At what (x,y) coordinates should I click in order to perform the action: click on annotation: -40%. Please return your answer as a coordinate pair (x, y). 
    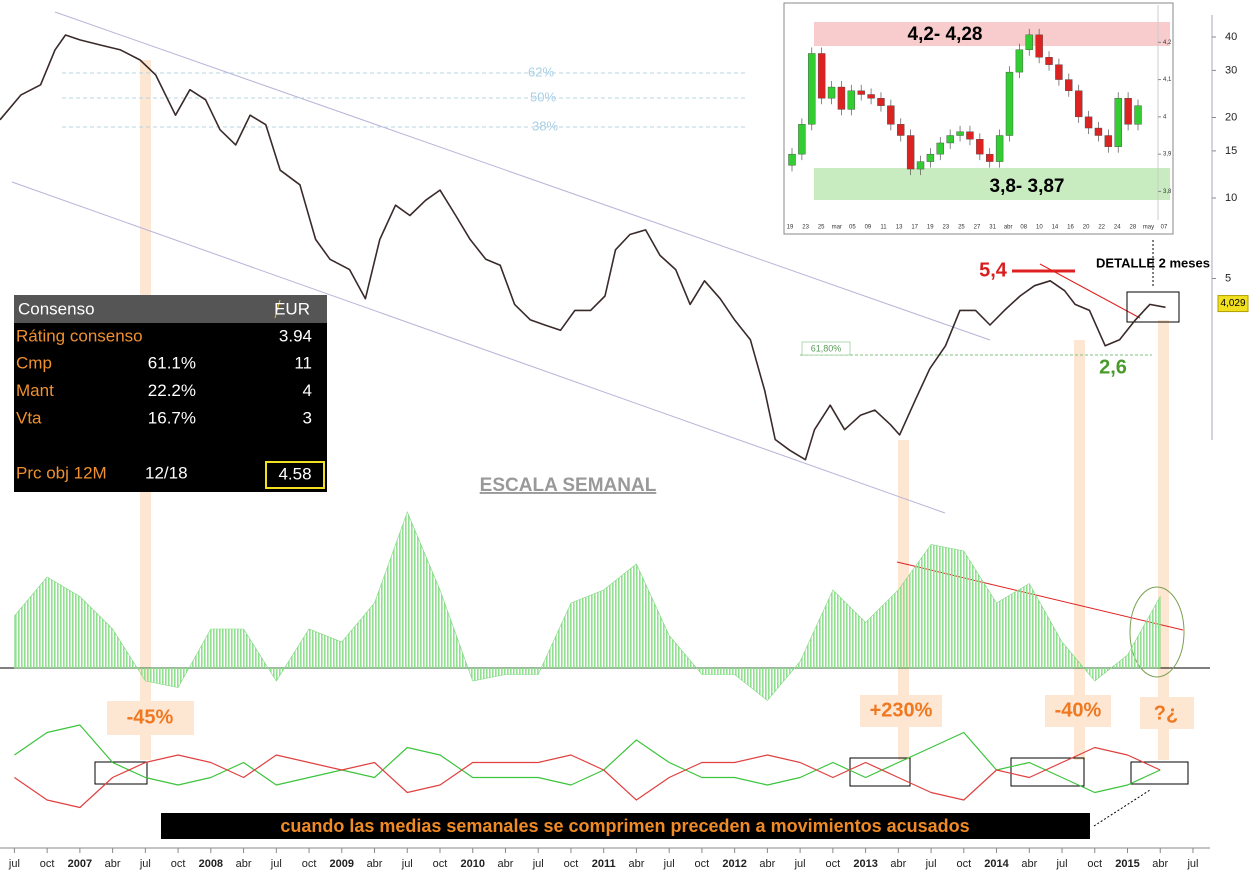
    Looking at the image, I should click on (1078, 710).